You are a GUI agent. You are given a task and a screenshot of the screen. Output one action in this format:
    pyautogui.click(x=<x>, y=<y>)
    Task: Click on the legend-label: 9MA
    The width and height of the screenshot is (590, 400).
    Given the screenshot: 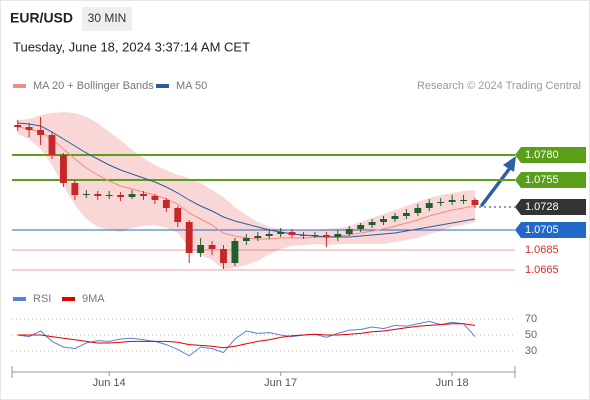 What is the action you would take?
    pyautogui.click(x=93, y=299)
    